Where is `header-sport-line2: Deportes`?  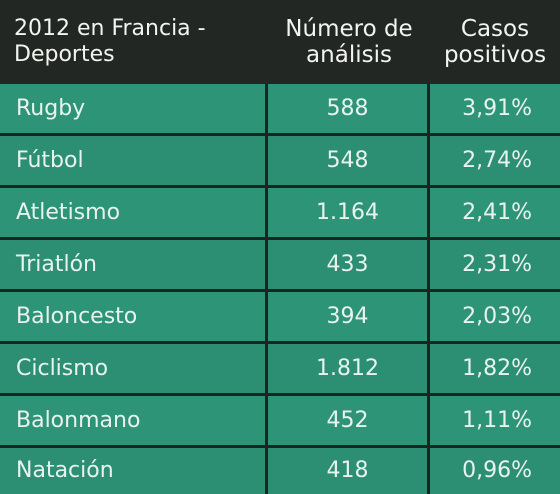
header-sport-line2: Deportes is located at coordinates (64, 54).